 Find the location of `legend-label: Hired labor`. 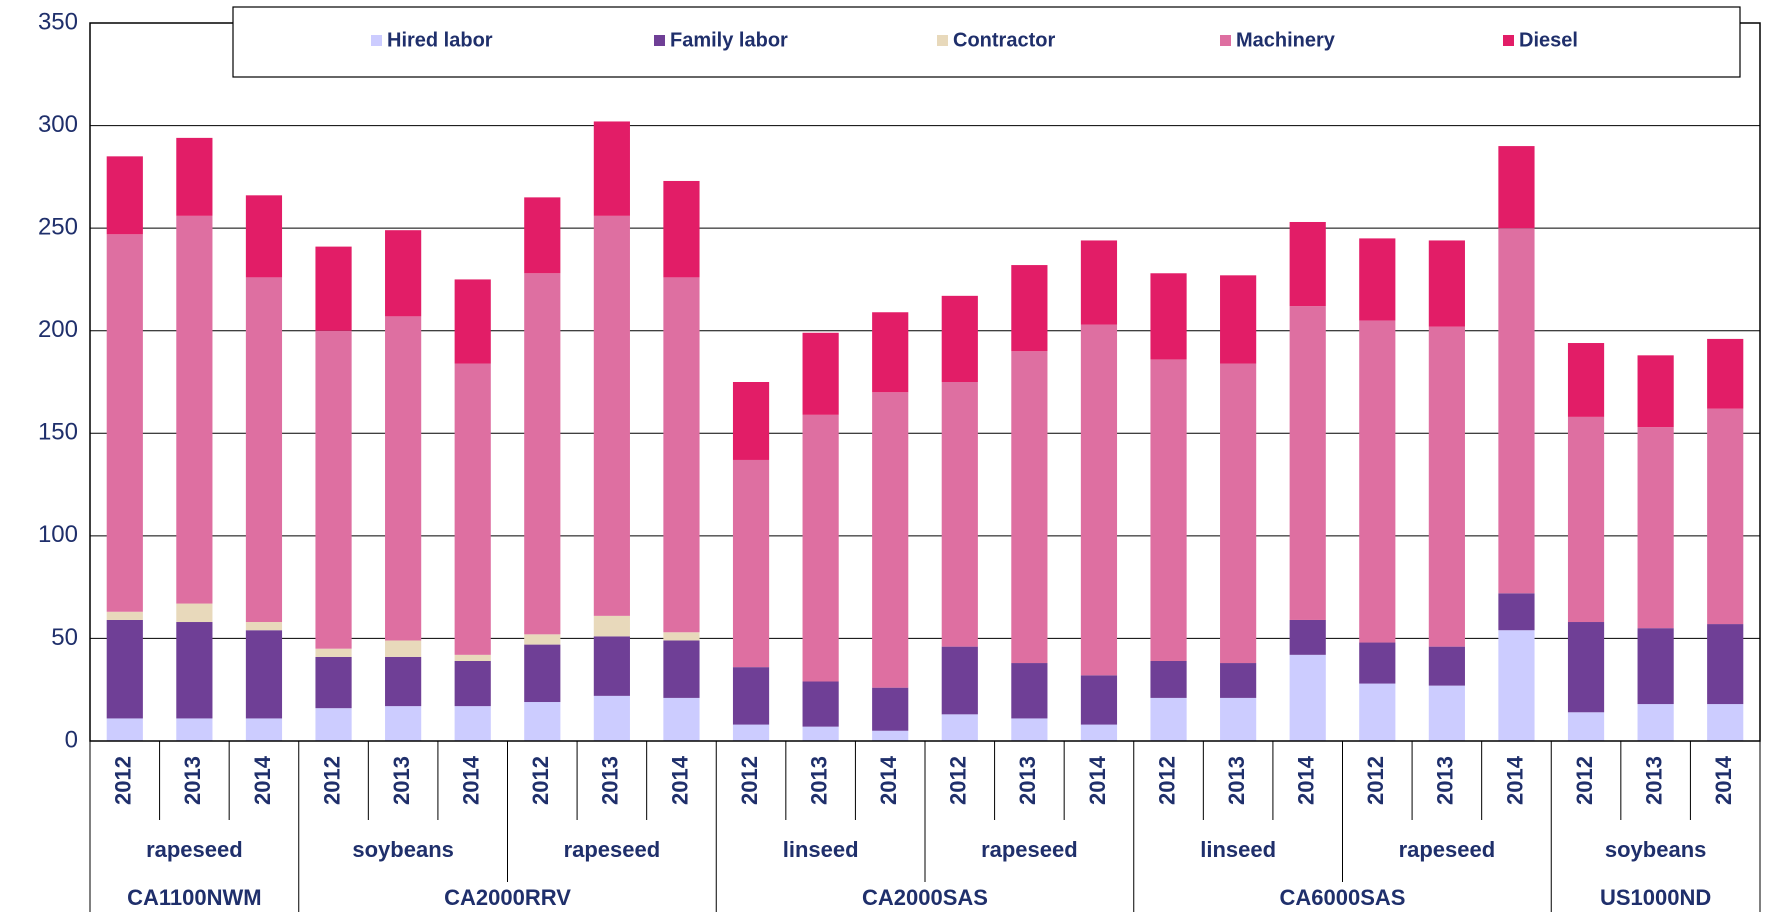

legend-label: Hired labor is located at coordinates (440, 40).